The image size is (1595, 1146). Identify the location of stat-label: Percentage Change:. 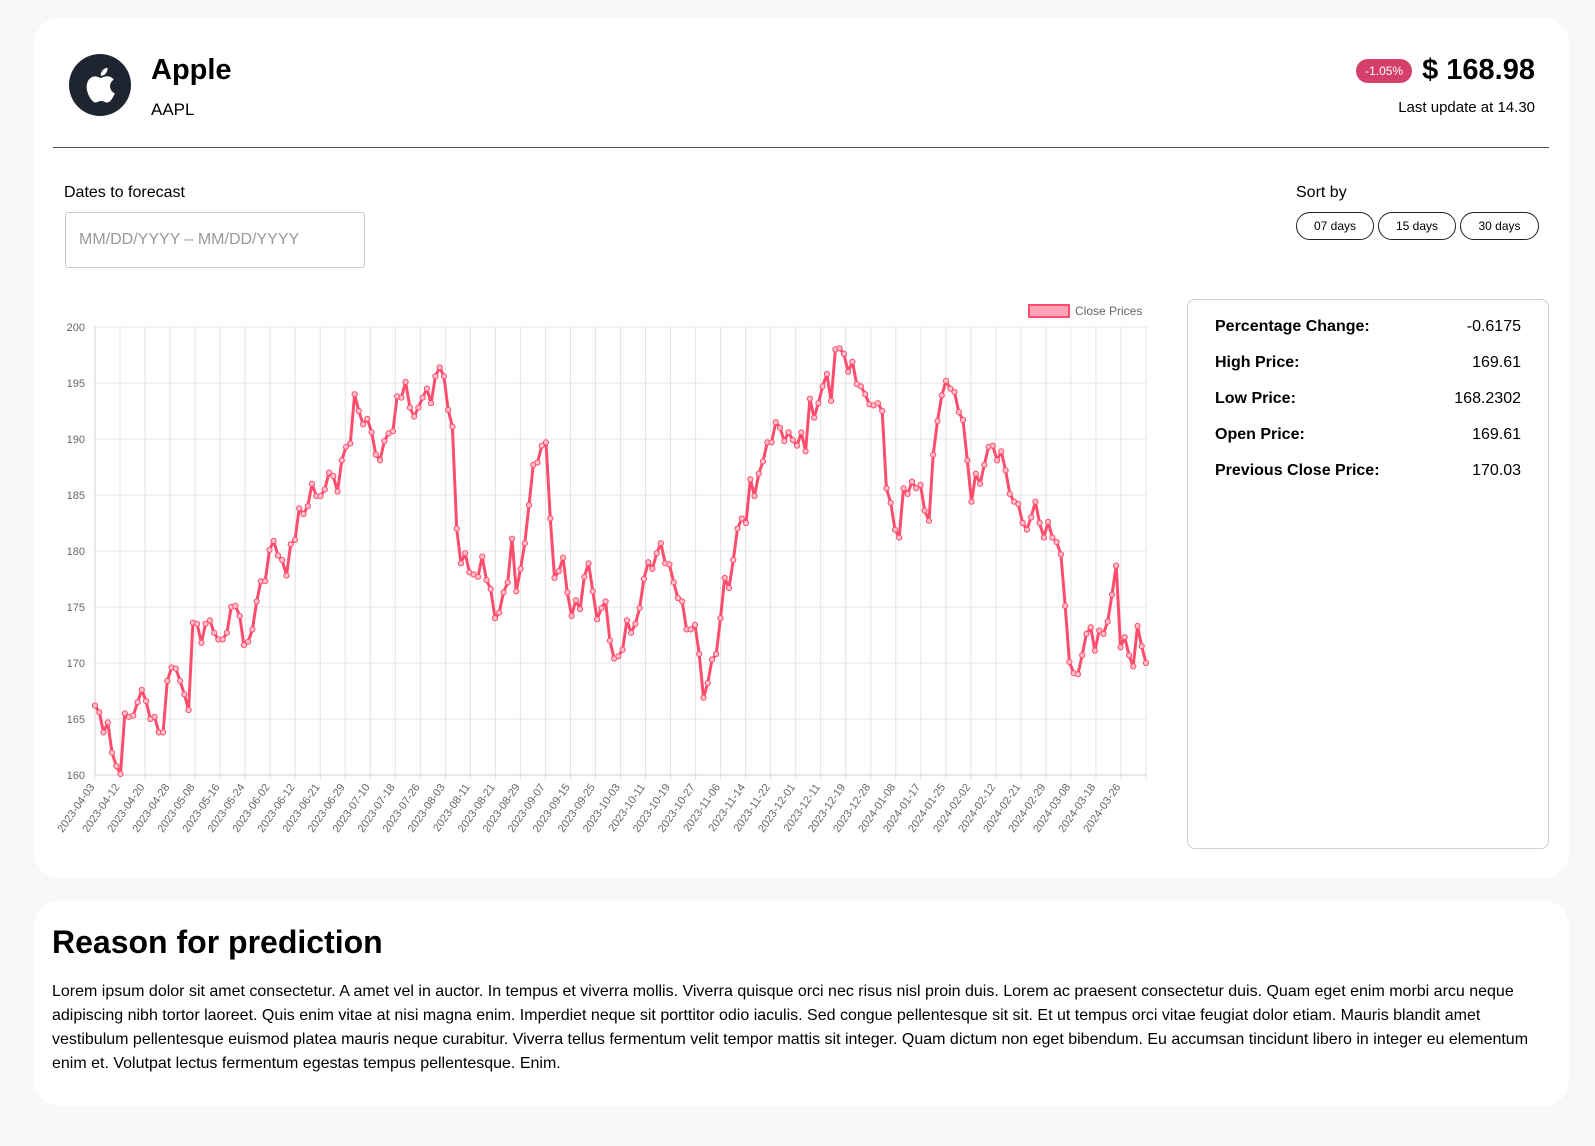
(1292, 326).